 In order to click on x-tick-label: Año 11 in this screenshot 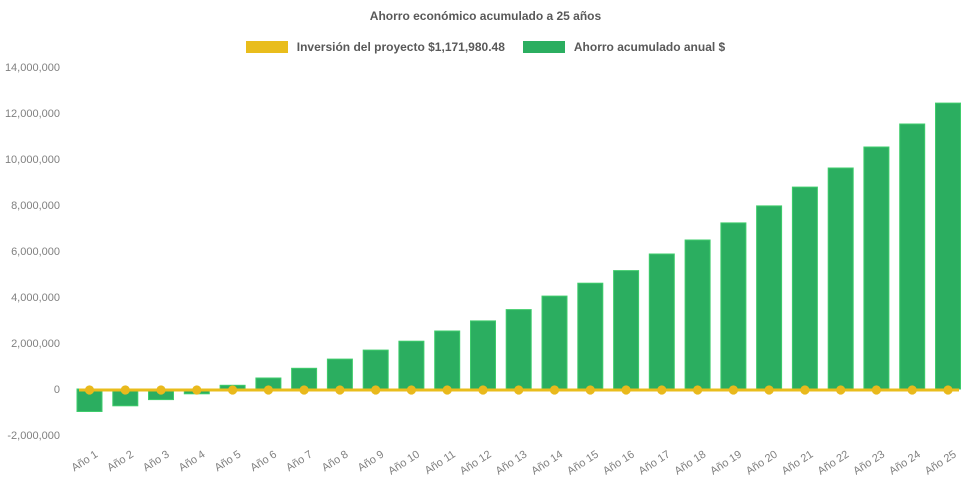, I will do `click(440, 462)`.